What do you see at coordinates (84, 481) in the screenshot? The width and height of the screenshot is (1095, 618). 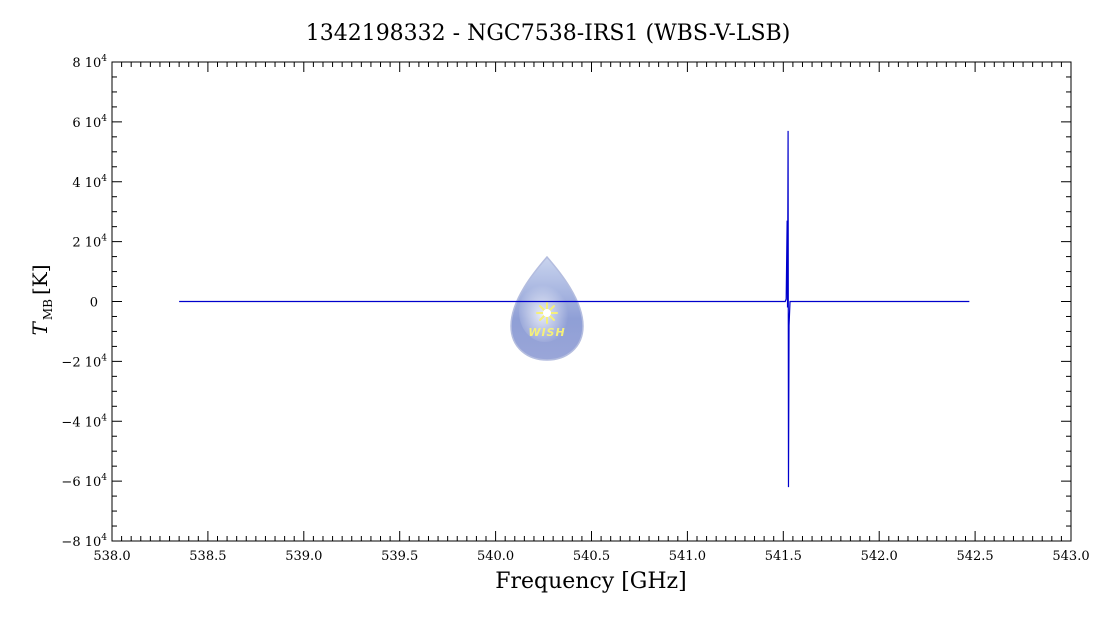 I see `y-tick-label: −6 104` at bounding box center [84, 481].